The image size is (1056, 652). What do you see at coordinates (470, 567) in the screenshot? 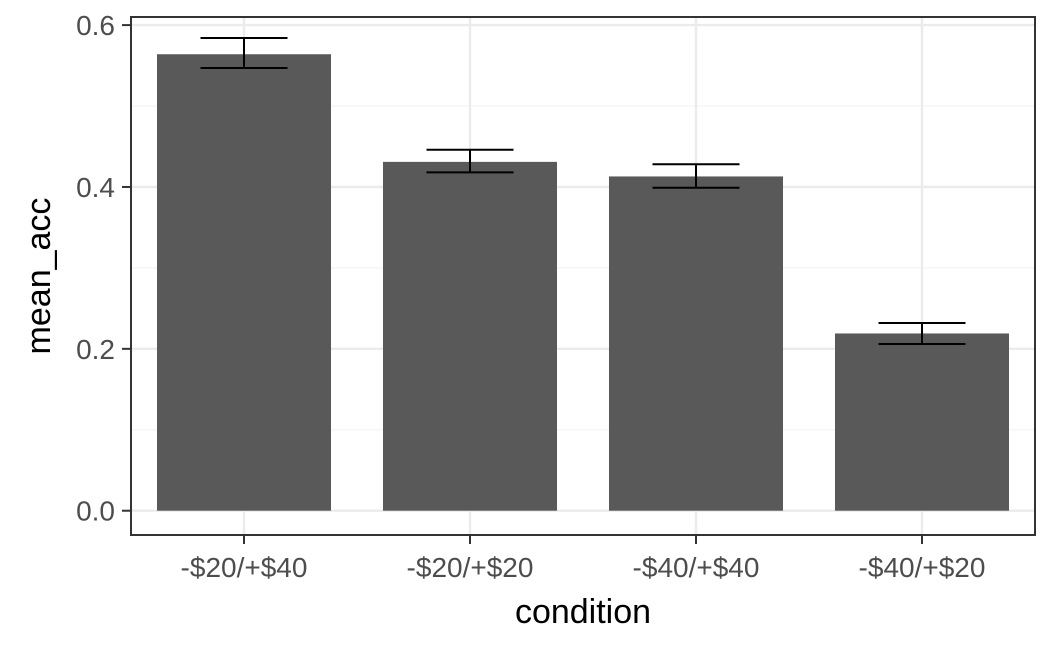
I see `x-tick-label: -$20/+$20` at bounding box center [470, 567].